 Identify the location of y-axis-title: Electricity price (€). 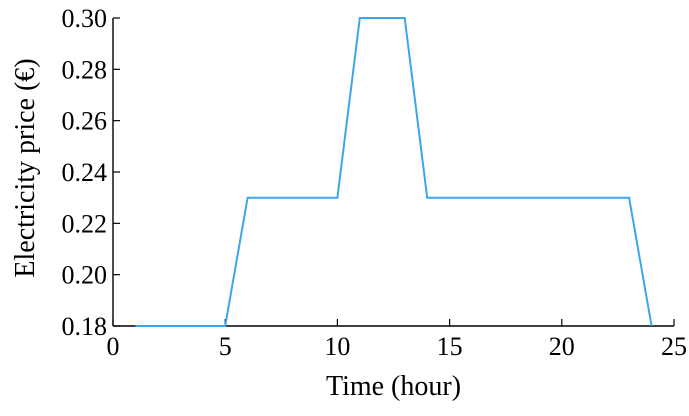
(25, 167).